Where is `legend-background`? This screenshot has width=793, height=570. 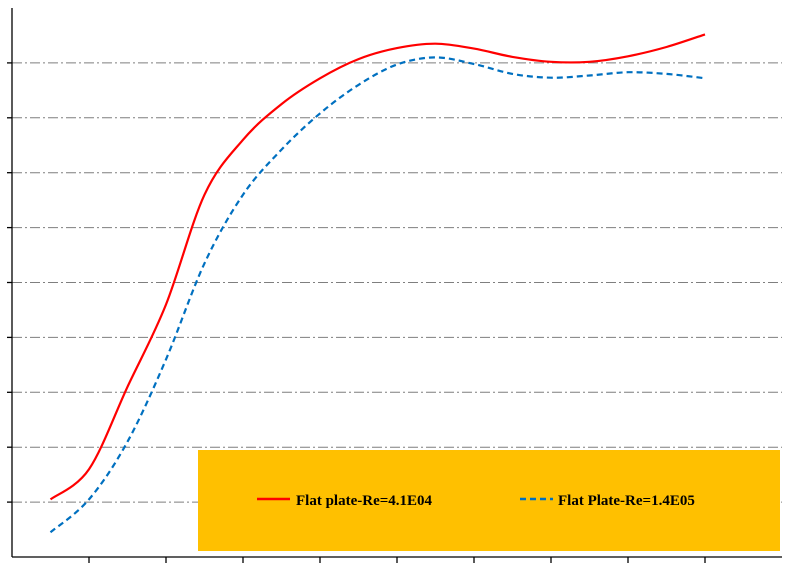 legend-background is located at coordinates (489, 500).